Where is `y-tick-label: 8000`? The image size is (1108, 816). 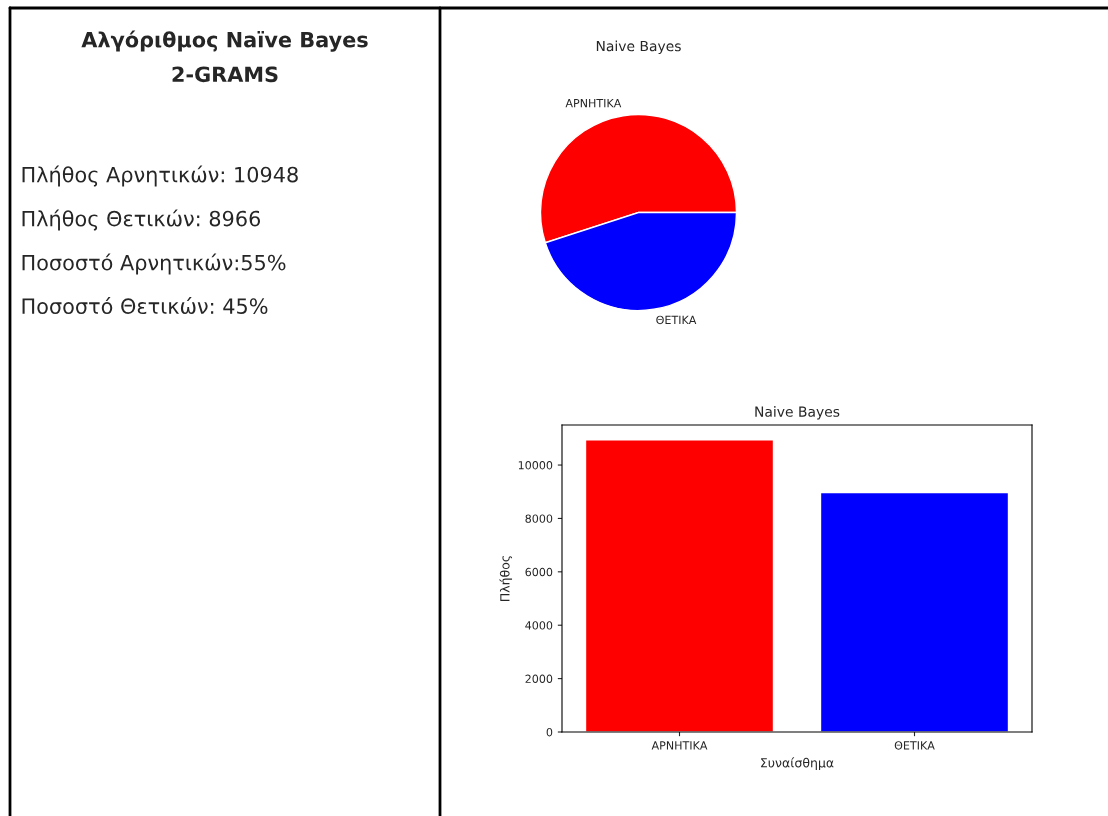 y-tick-label: 8000 is located at coordinates (539, 518).